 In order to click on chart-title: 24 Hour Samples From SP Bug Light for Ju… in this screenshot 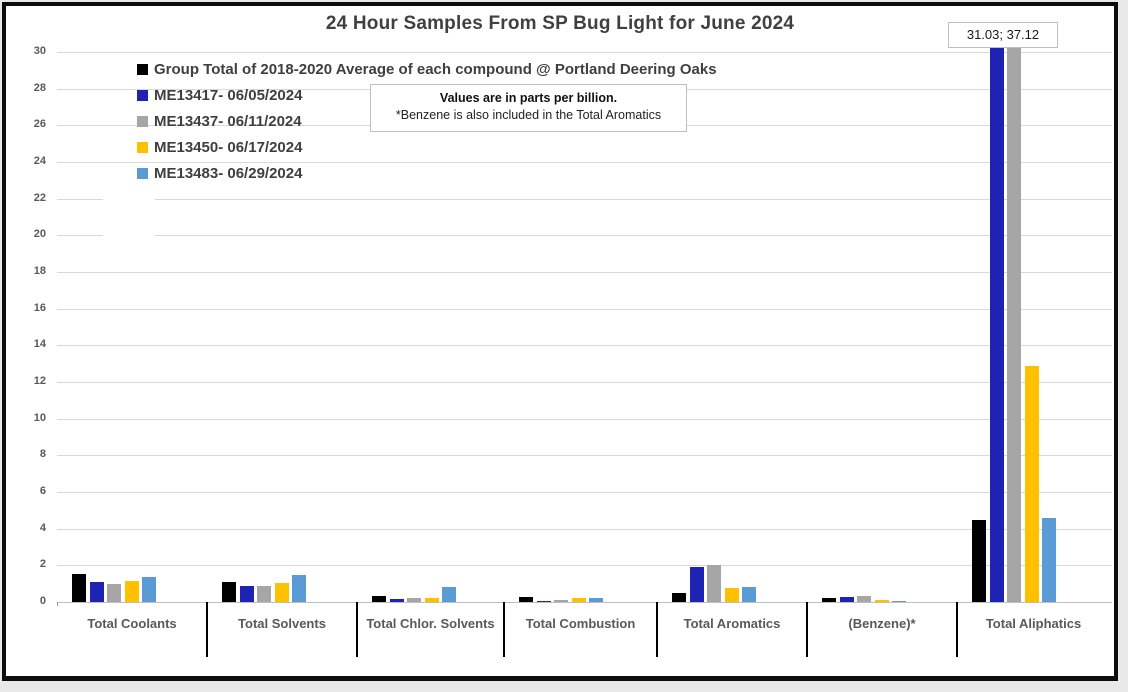, I will do `click(560, 23)`.